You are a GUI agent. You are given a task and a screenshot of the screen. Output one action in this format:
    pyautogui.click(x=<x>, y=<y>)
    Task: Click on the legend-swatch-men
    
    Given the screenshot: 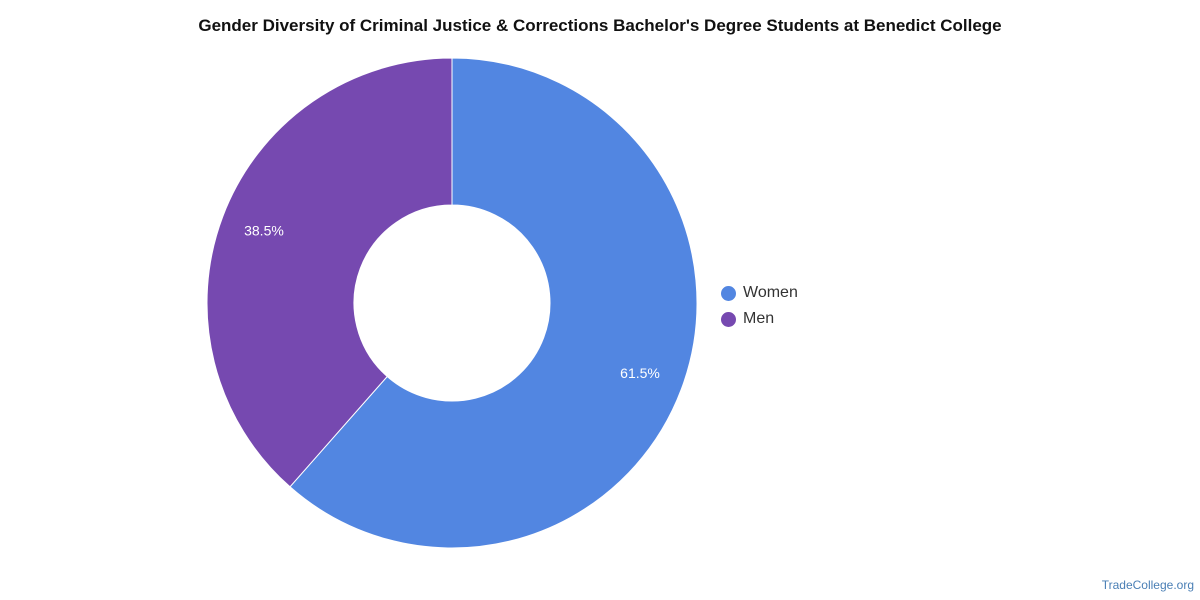 What is the action you would take?
    pyautogui.click(x=728, y=319)
    